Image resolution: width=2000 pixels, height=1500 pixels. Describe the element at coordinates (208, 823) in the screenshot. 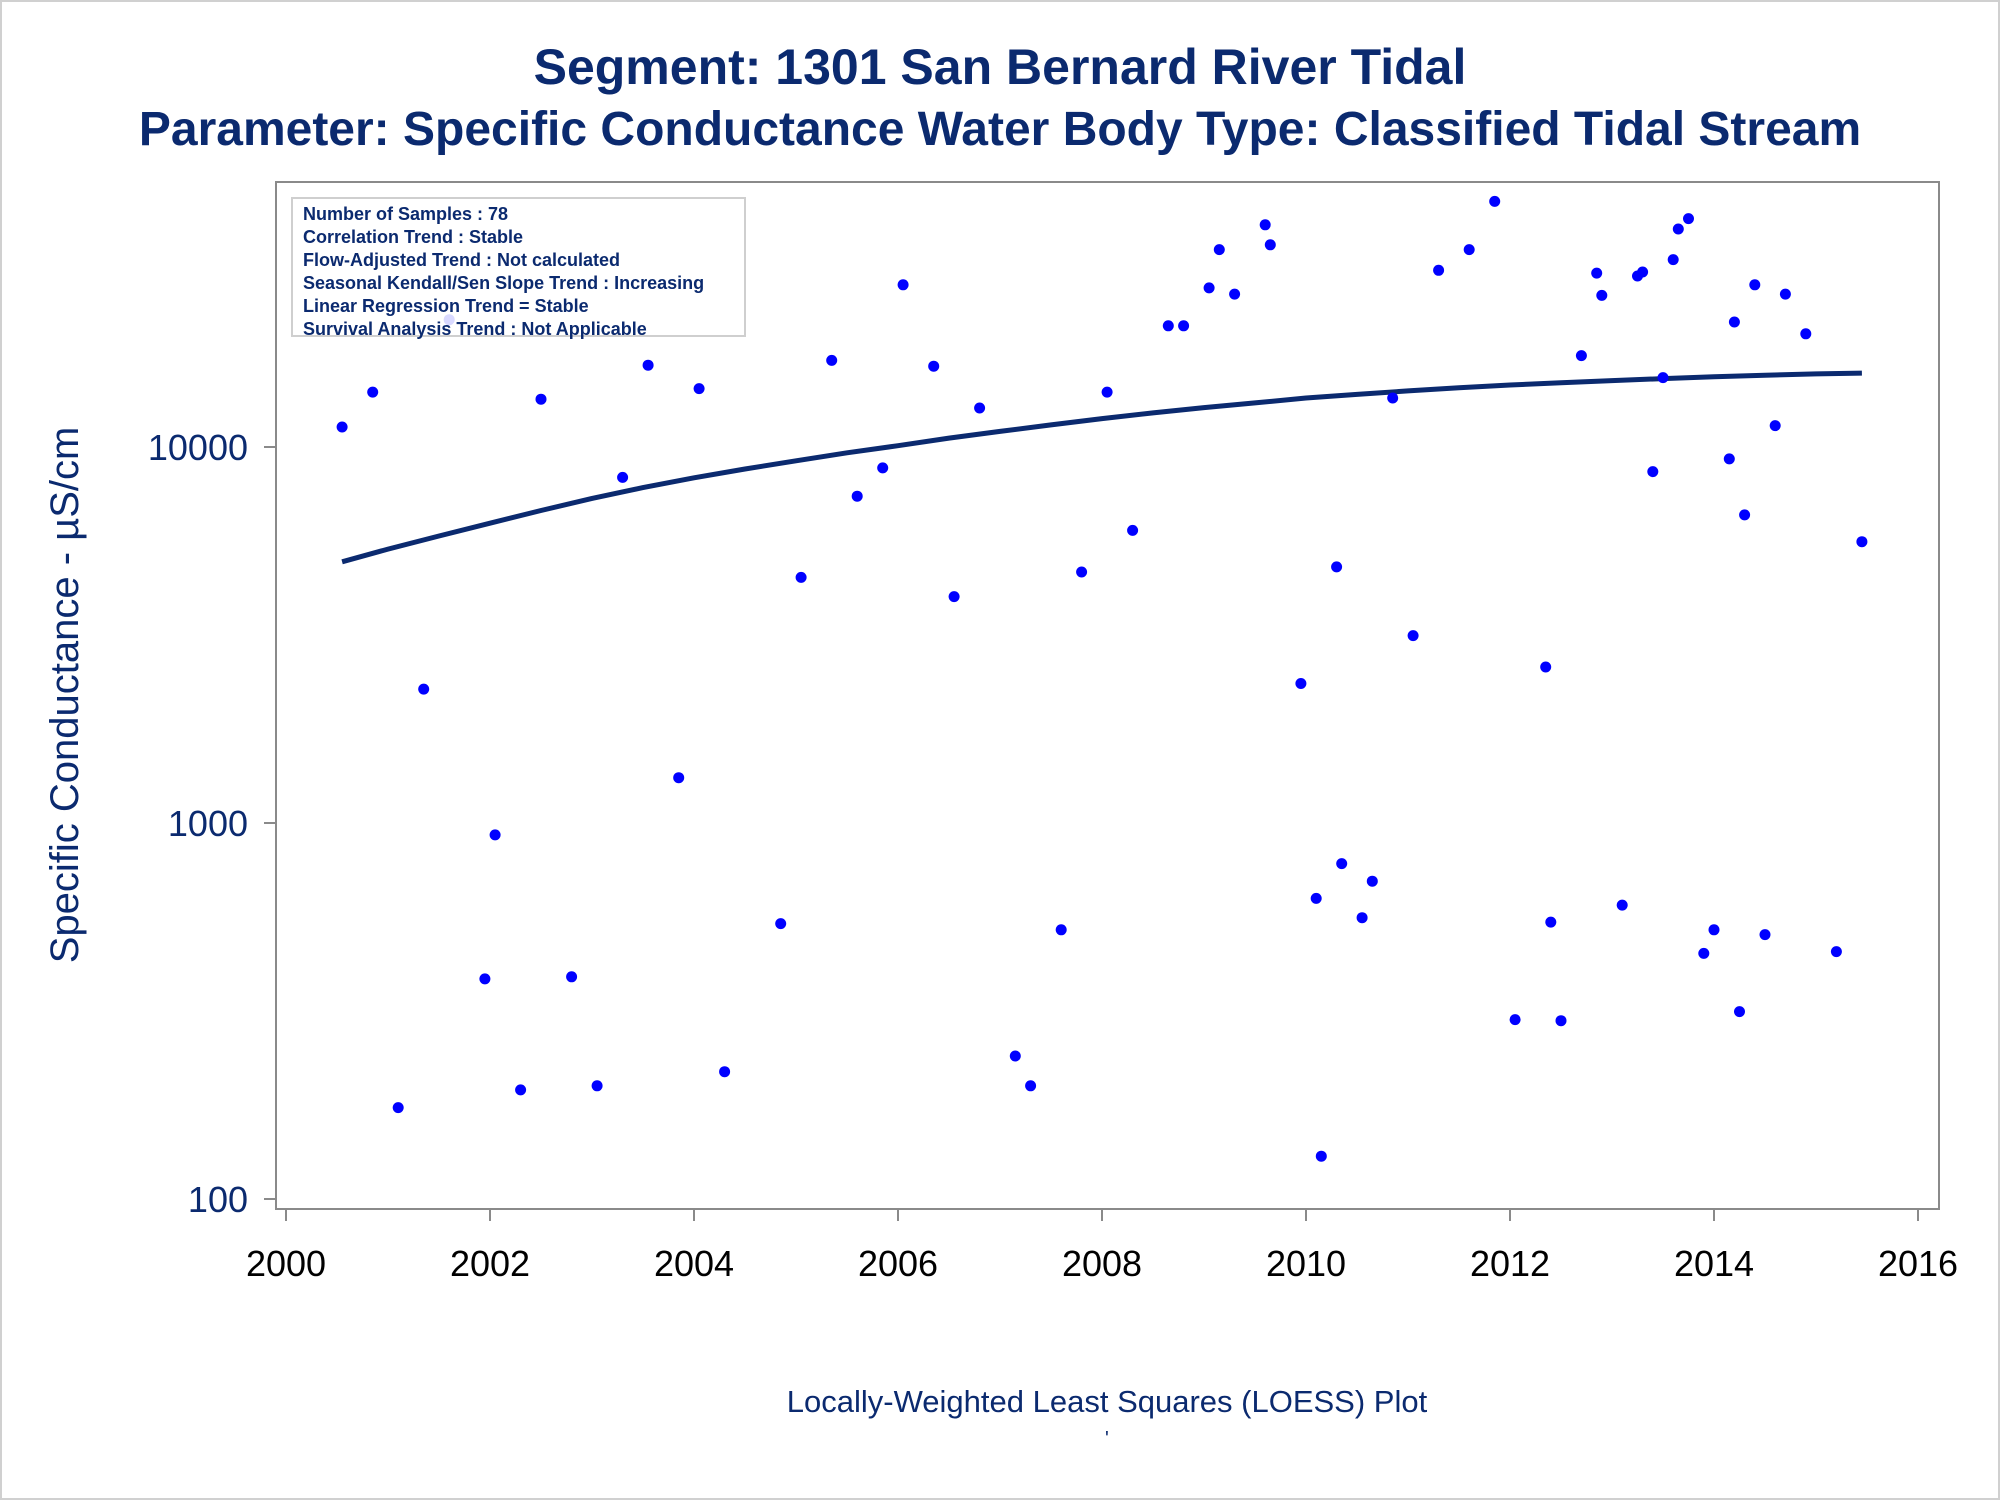

I see `y-tick-label: 1000` at that location.